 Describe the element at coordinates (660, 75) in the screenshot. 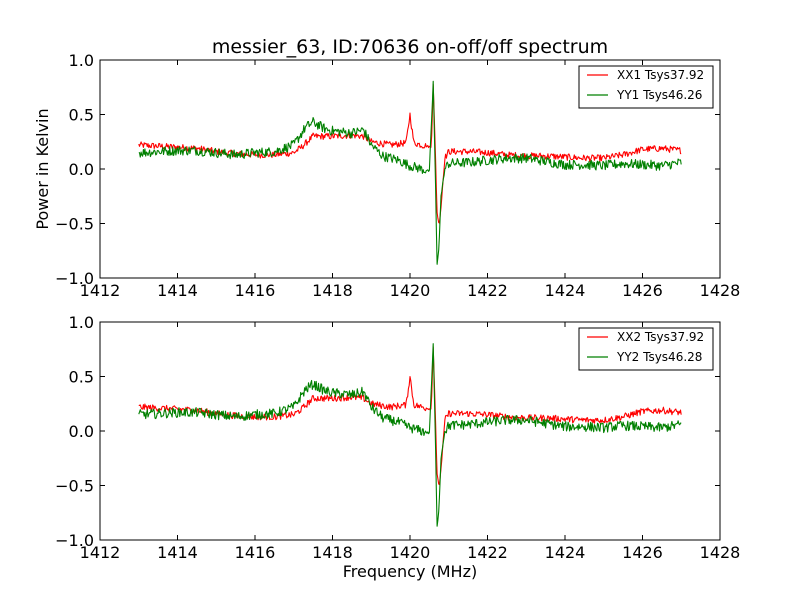

I see `legend-label: XX1 Tsys37.92` at that location.